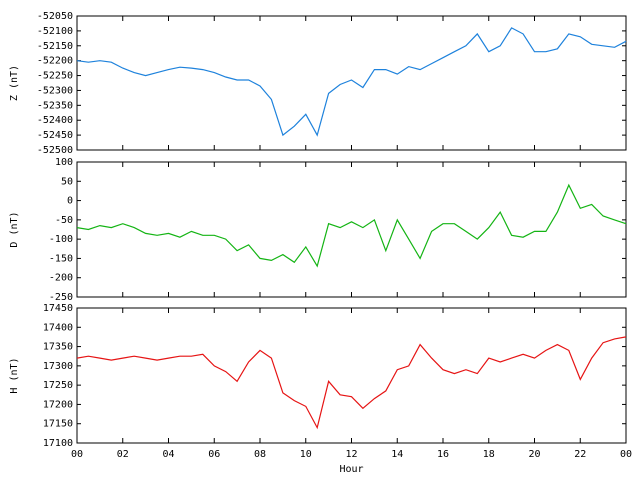 The width and height of the screenshot is (640, 480). Describe the element at coordinates (58, 443) in the screenshot. I see `y-tick-label: 17100` at that location.